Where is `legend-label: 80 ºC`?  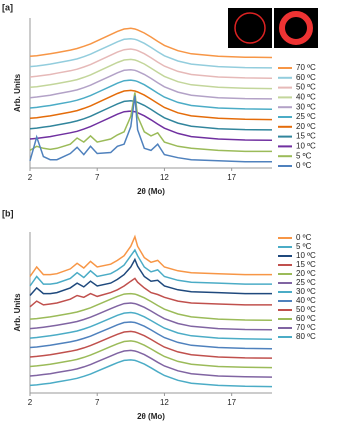
legend-label: 80 ºC is located at coordinates (306, 336).